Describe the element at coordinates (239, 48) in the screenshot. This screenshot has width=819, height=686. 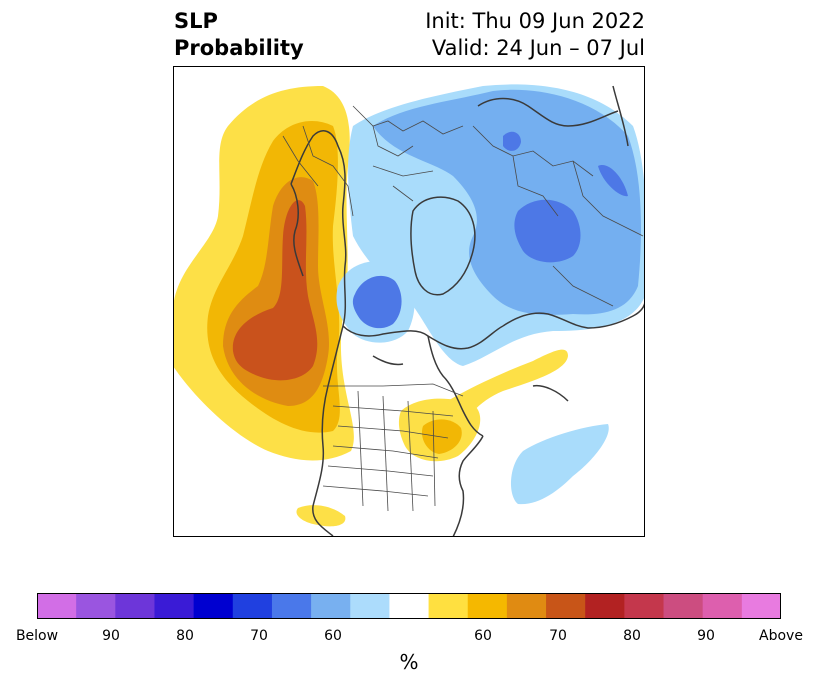
I see `title-line-2: Probability` at that location.